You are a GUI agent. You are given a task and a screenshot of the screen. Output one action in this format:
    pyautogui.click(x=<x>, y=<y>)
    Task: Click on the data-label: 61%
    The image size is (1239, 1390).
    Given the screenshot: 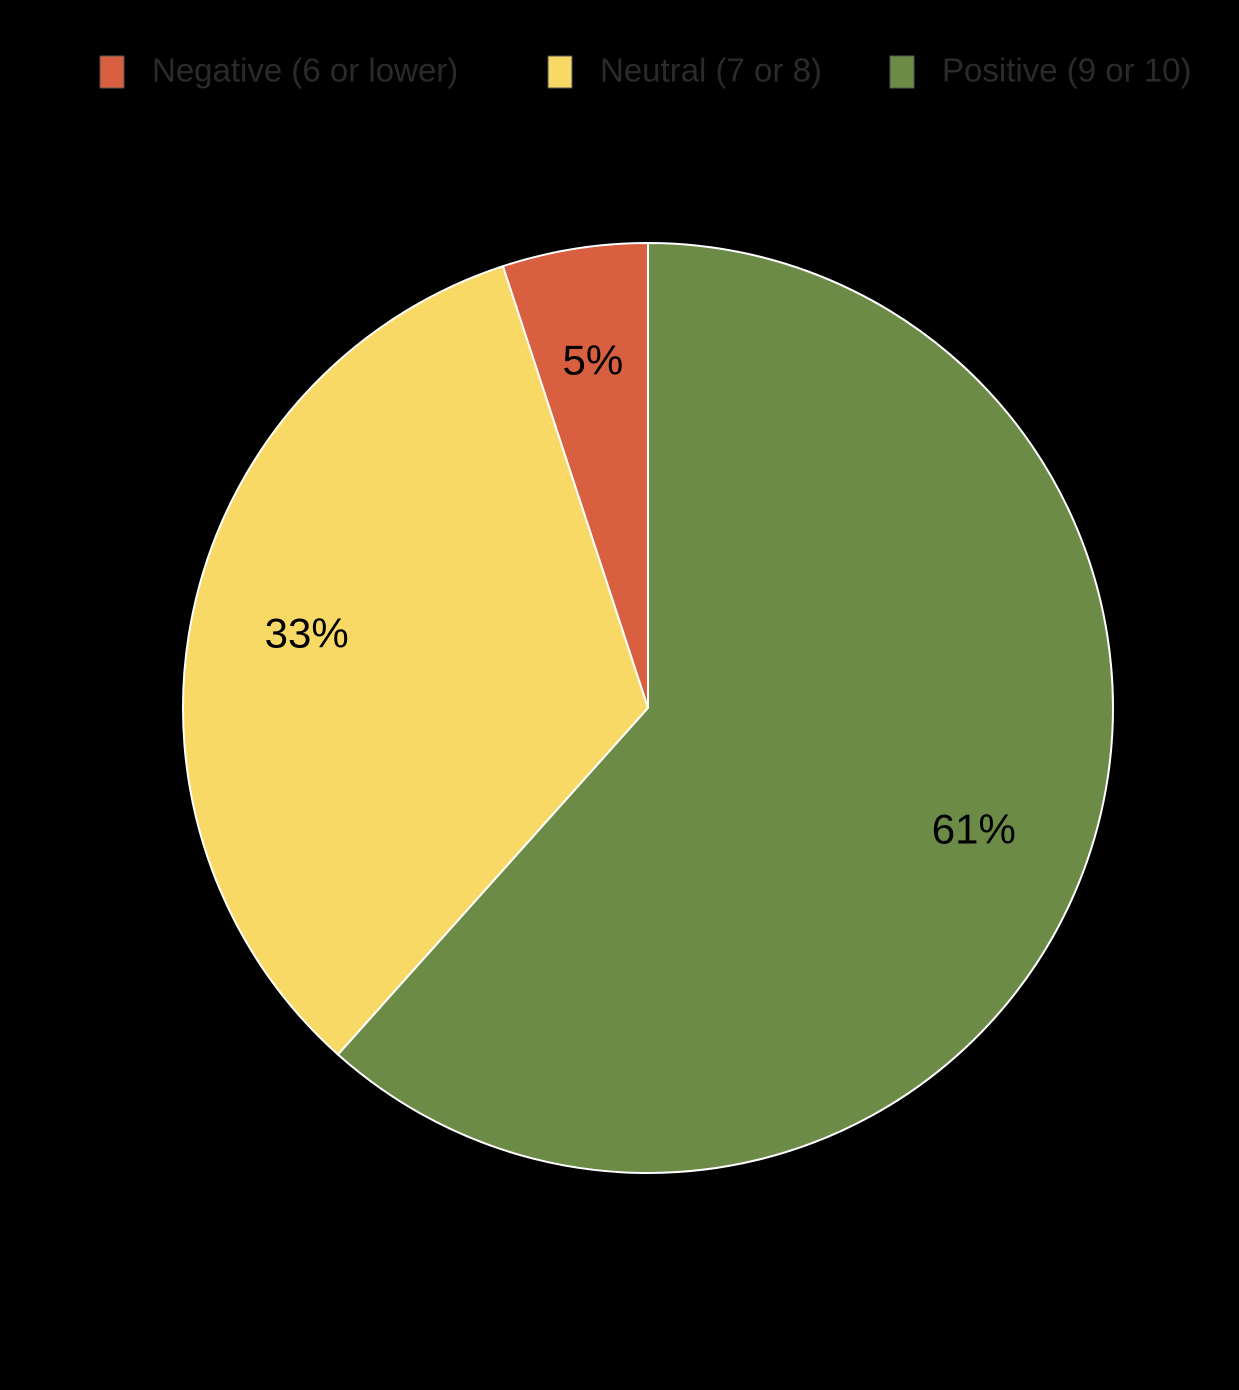 What is the action you would take?
    pyautogui.click(x=974, y=829)
    